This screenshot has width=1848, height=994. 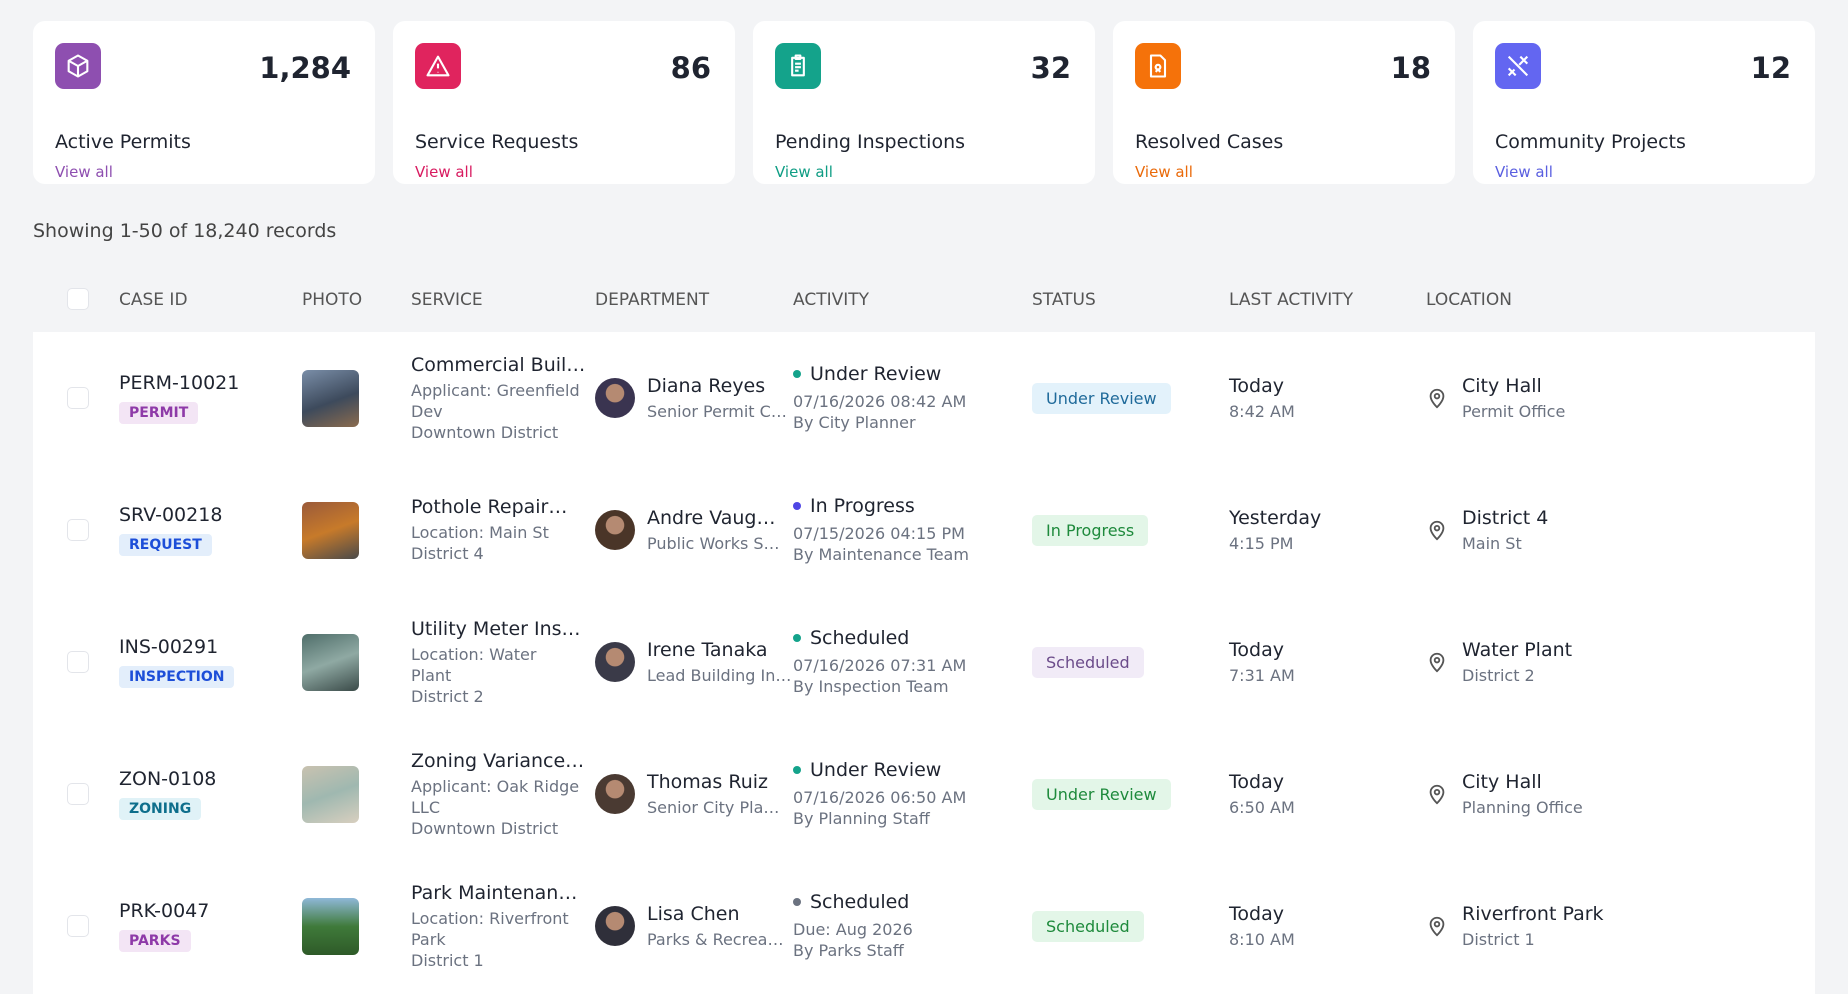 What do you see at coordinates (693, 913) in the screenshot?
I see `staff-name: Lisa Chen` at bounding box center [693, 913].